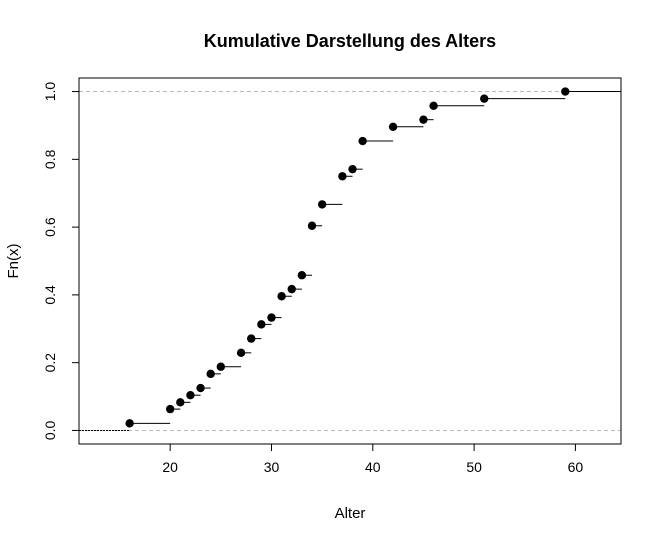 The width and height of the screenshot is (661, 543). What do you see at coordinates (373, 467) in the screenshot?
I see `x-tick-label-2: 40` at bounding box center [373, 467].